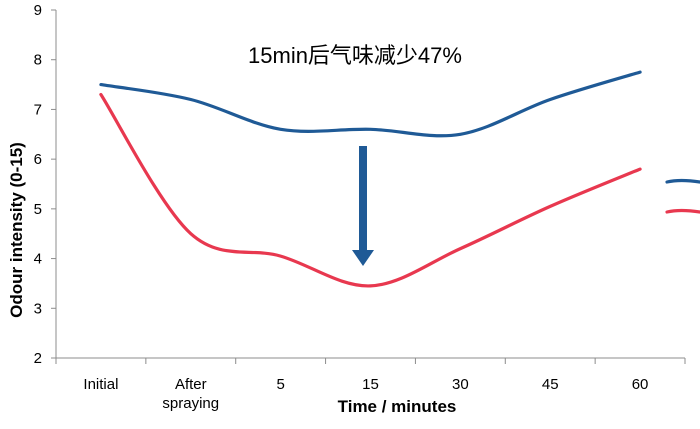 Image resolution: width=700 pixels, height=429 pixels. Describe the element at coordinates (190, 403) in the screenshot. I see `x-tick-label: spraying` at that location.